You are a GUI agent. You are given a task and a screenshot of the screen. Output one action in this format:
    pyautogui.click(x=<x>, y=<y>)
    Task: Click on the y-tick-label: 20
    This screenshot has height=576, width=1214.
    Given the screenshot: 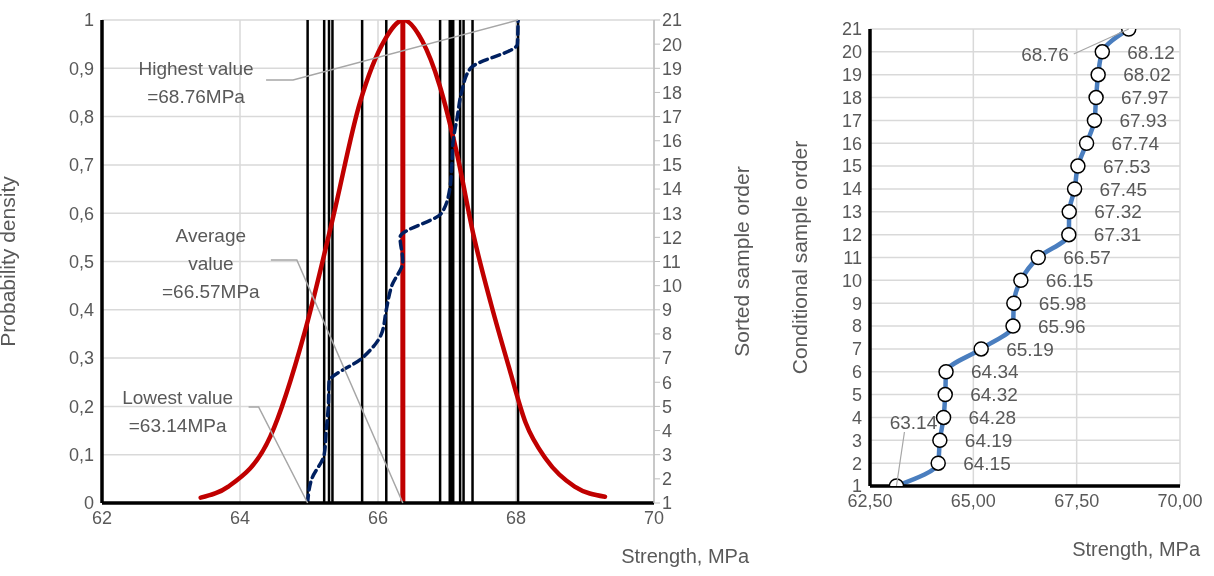 What is the action you would take?
    pyautogui.click(x=851, y=52)
    